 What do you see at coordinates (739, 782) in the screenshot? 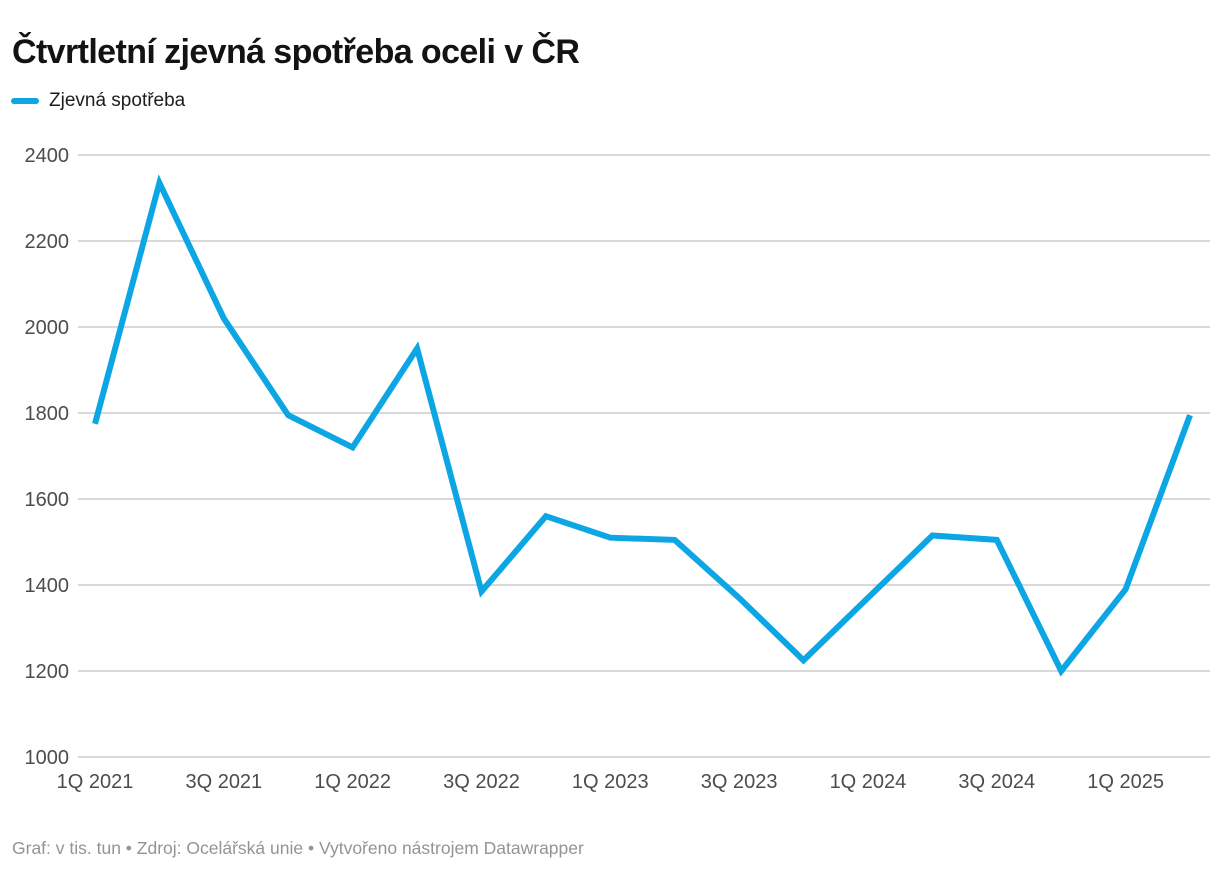
I see `x-tick-label: 3Q 2023` at bounding box center [739, 782].